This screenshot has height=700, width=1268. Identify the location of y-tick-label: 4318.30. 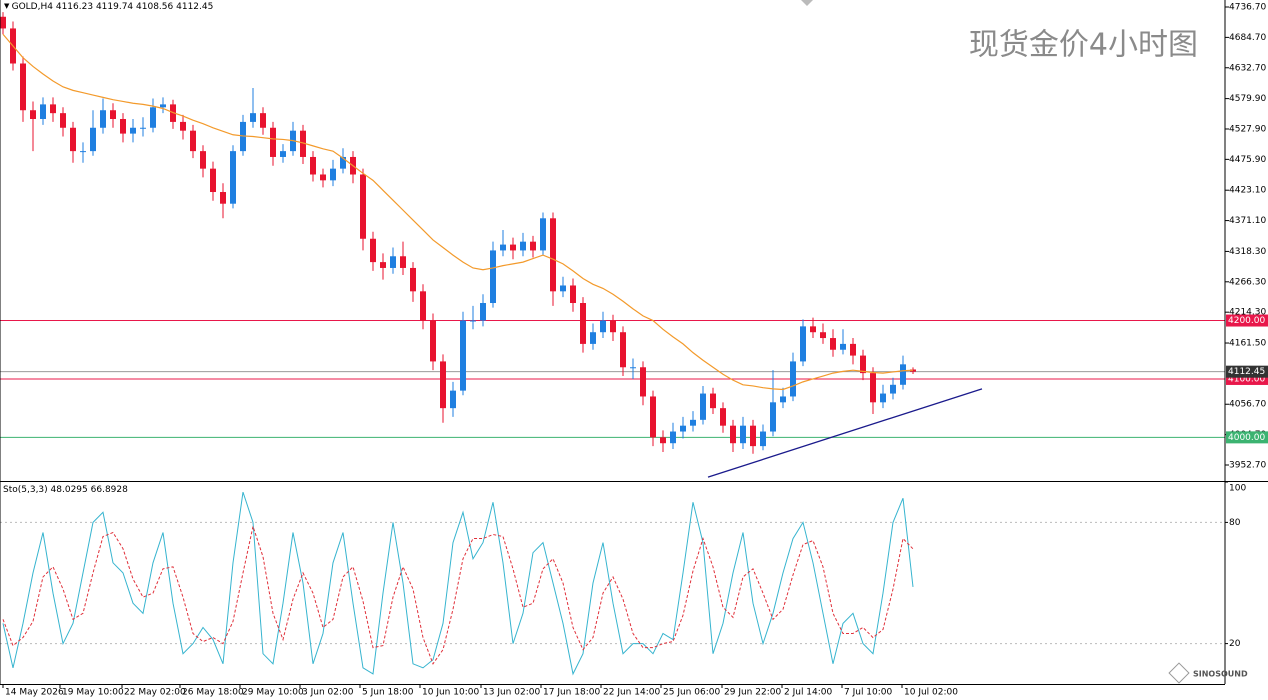
(1247, 252).